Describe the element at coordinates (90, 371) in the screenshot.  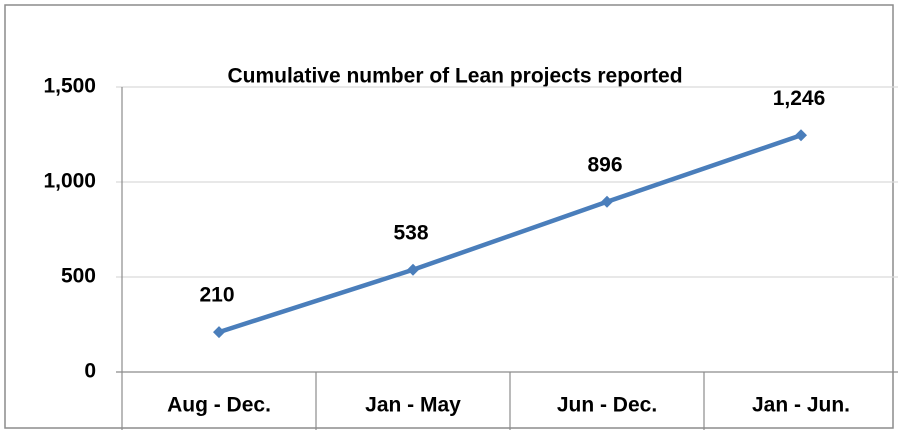
I see `y-tick-label: 0` at that location.